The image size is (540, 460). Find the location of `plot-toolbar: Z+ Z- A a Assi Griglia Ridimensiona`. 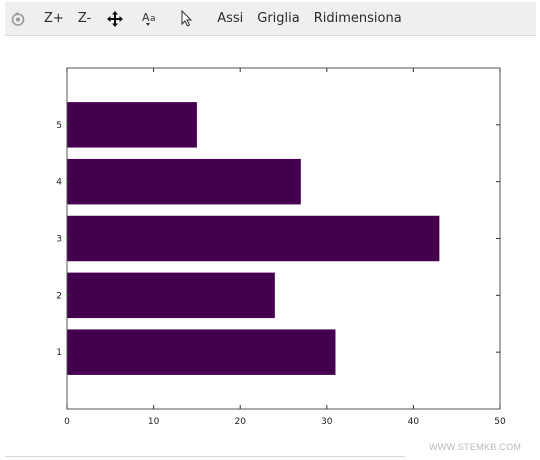

plot-toolbar: Z+ Z- A a Assi Griglia Ridimensiona is located at coordinates (270, 19).